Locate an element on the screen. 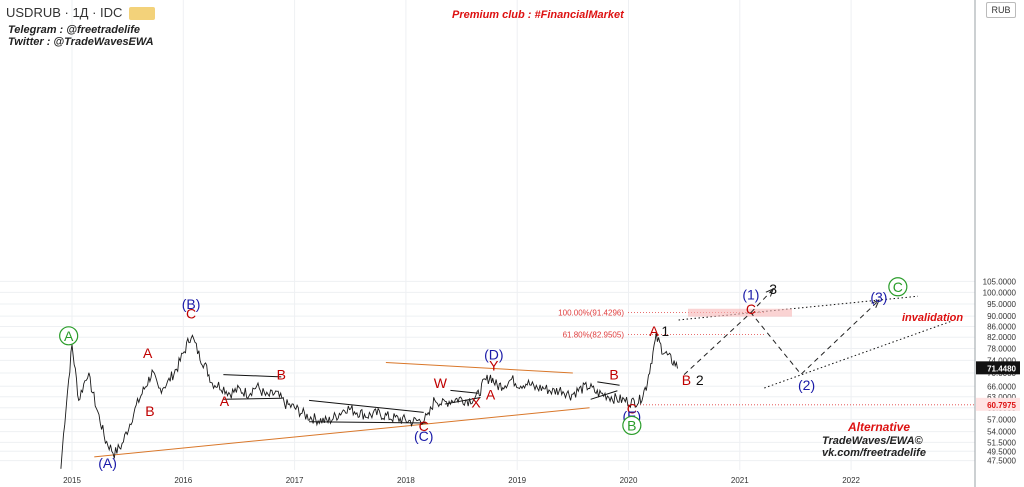 The width and height of the screenshot is (1024, 487). wave-label: (D) is located at coordinates (493, 354).